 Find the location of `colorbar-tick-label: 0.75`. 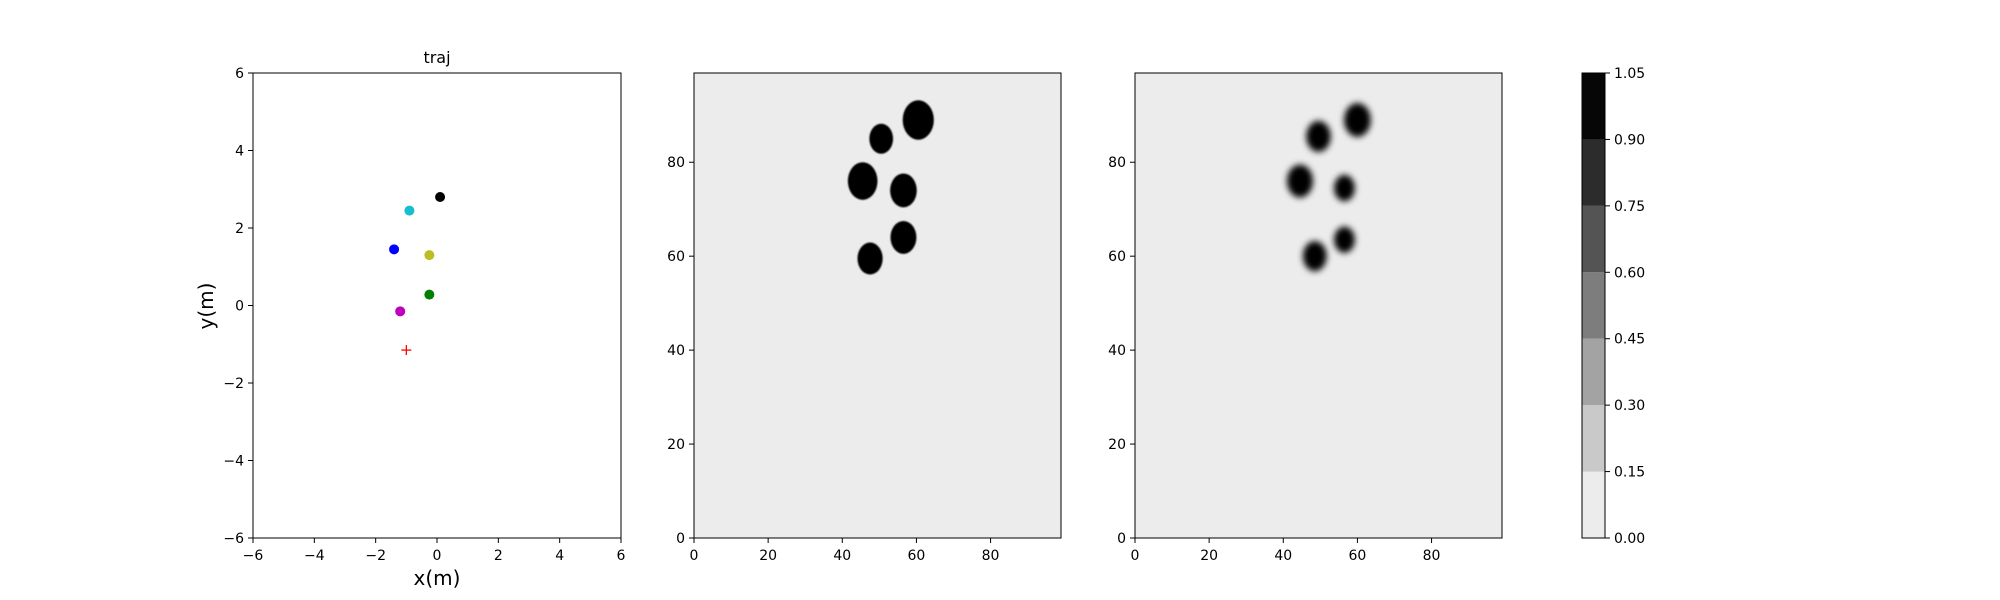

colorbar-tick-label: 0.75 is located at coordinates (1629, 207).